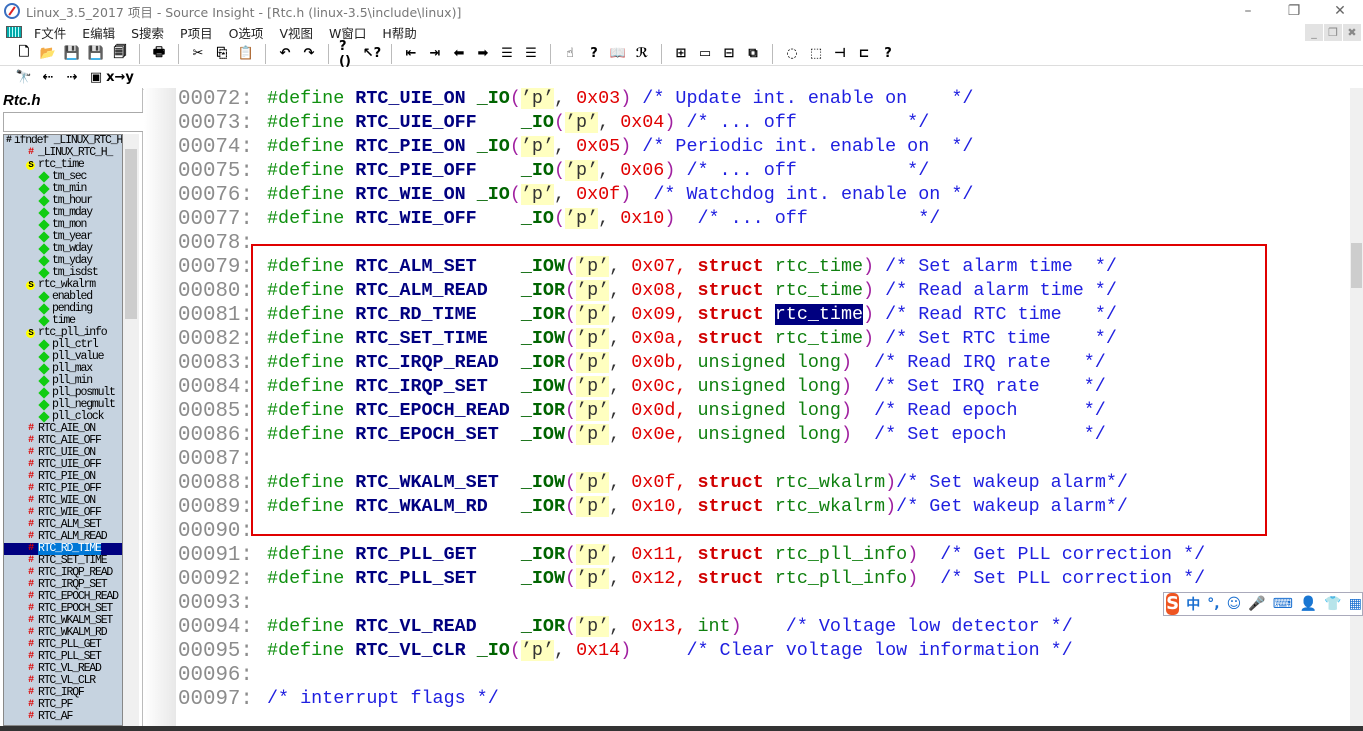  I want to click on copy-icon: ⎘, so click(222, 53).